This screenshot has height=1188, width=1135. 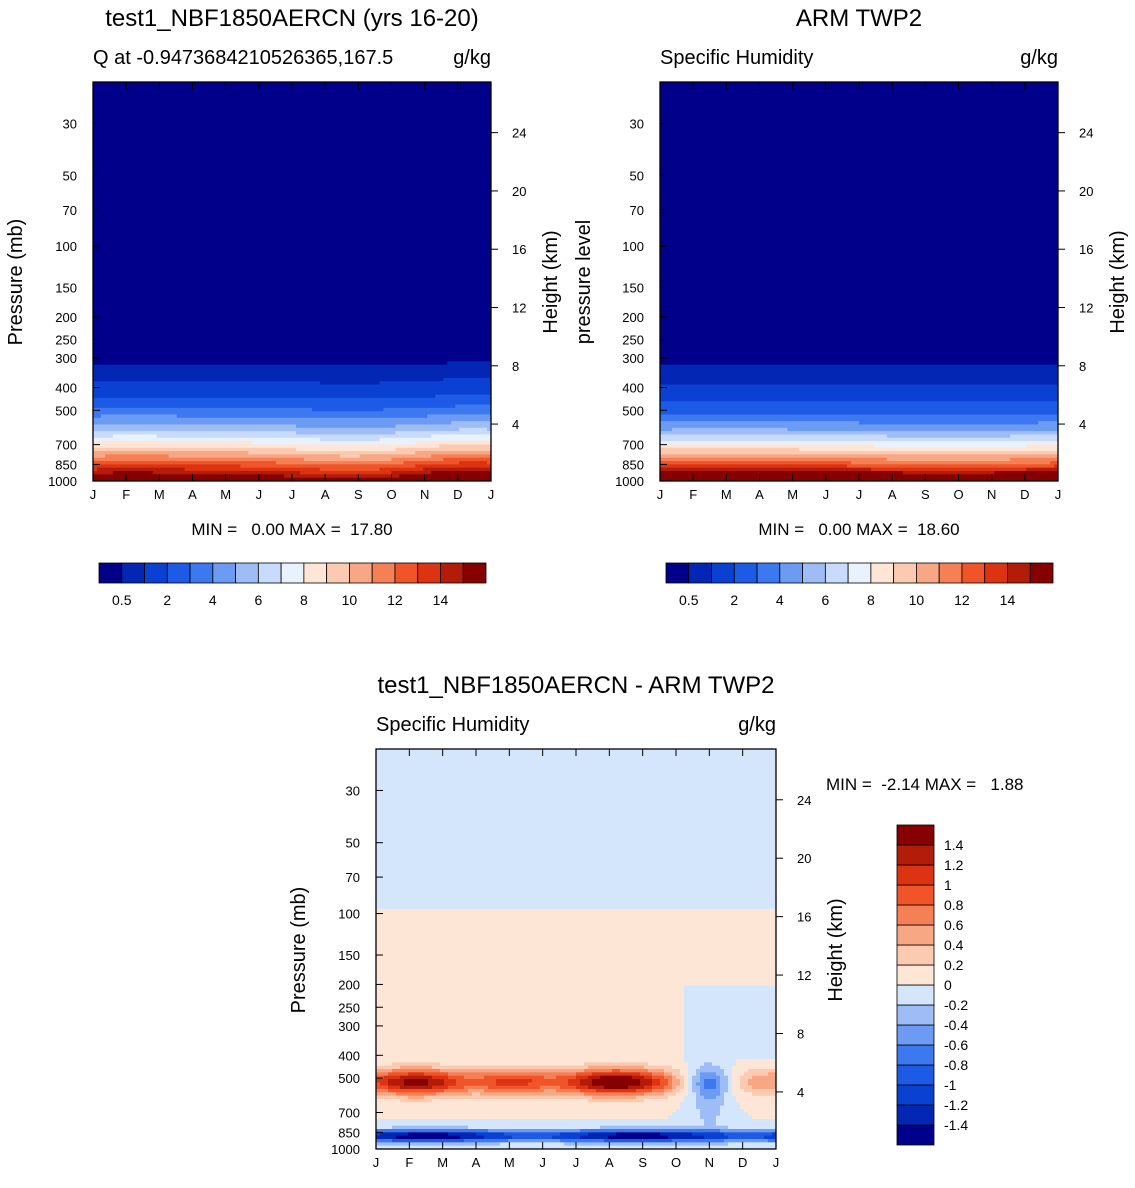 I want to click on colorbar-label: 10, so click(x=350, y=600).